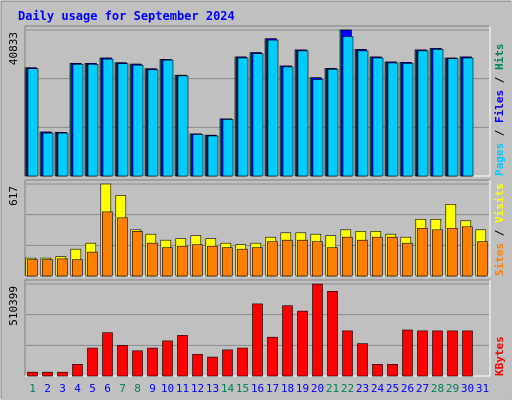  What do you see at coordinates (242, 388) in the screenshot?
I see `x-tick-label: 15` at bounding box center [242, 388].